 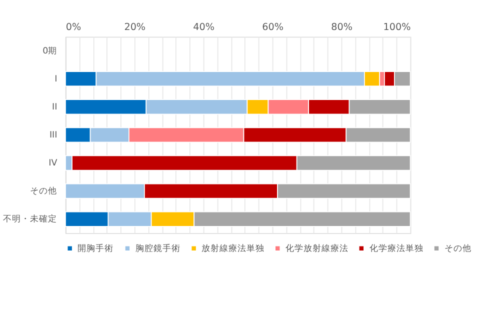 I want to click on legend-label: 胸腔鏡手術, so click(x=157, y=248).